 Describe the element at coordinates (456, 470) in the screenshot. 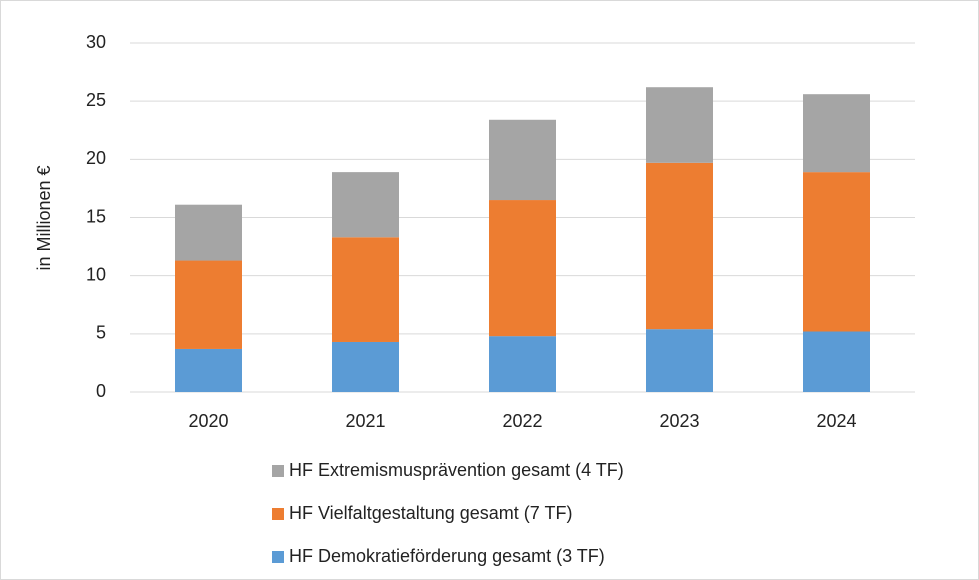

I see `legend-label: HF Extremismusprävention gesamt (4 TF)` at that location.